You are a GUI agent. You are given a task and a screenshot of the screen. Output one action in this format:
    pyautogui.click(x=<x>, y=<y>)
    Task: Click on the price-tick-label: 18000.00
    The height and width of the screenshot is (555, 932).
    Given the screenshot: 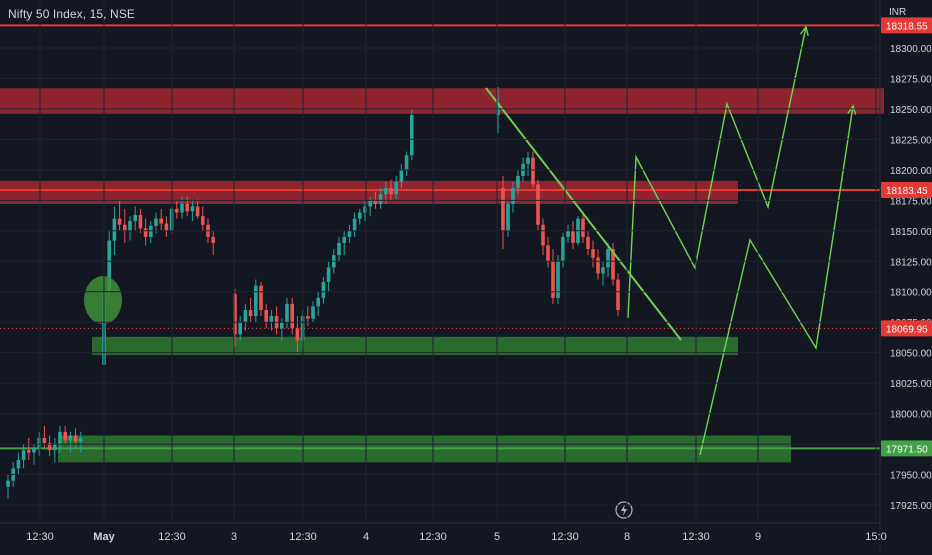 What is the action you would take?
    pyautogui.click(x=911, y=415)
    